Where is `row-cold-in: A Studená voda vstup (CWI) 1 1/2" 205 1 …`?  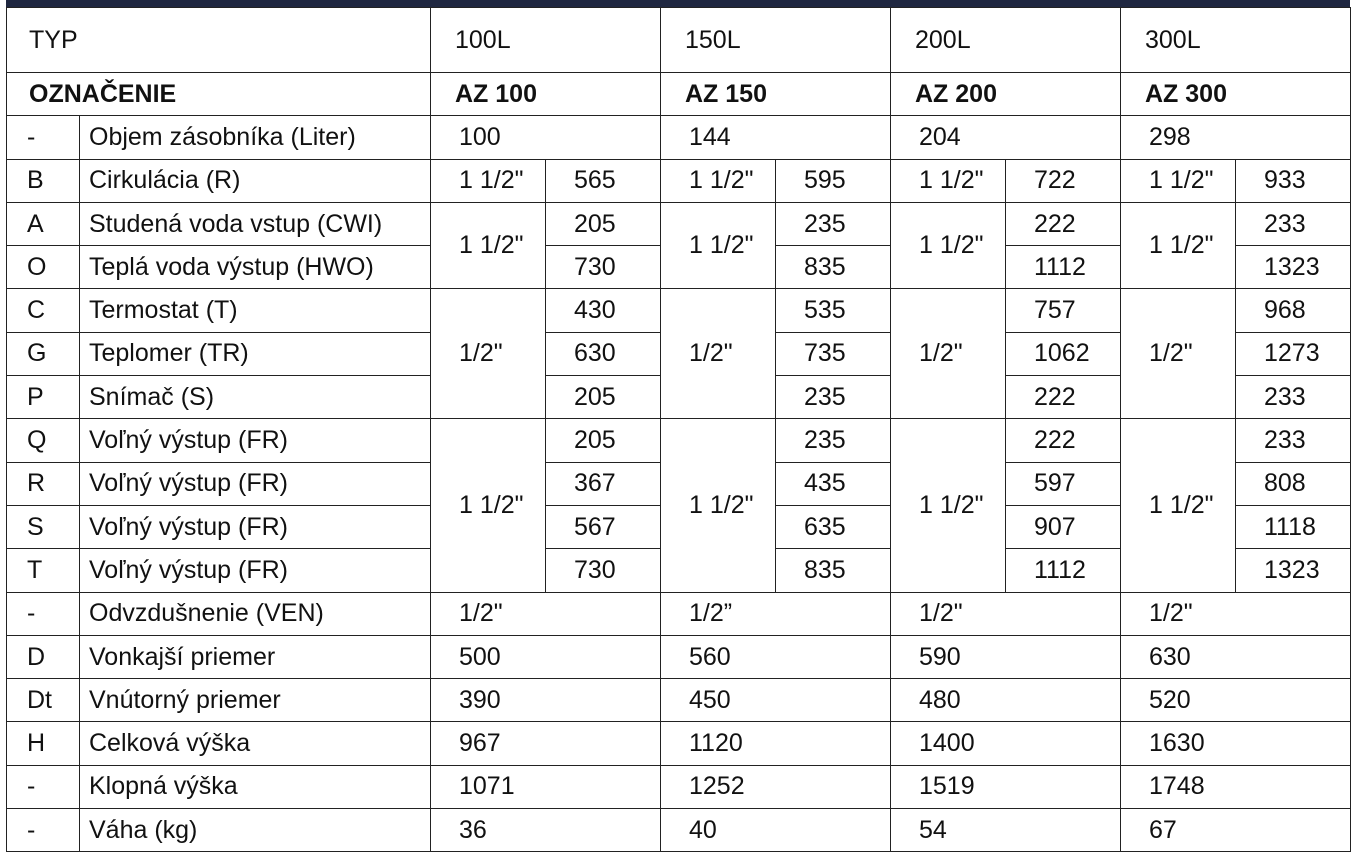
row-cold-in: A Studená voda vstup (CWI) 1 1/2" 205 1 … is located at coordinates (678, 245).